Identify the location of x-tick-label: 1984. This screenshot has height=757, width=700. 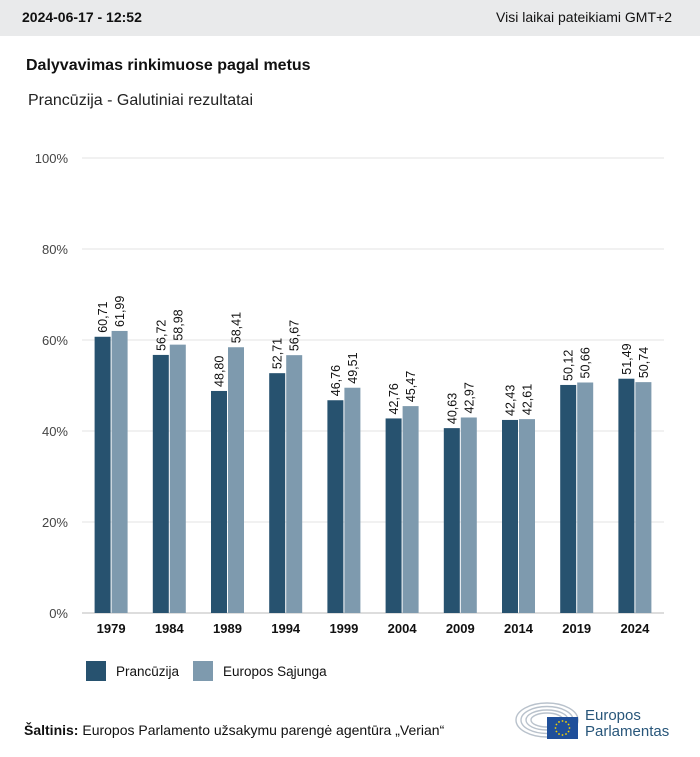
(170, 628).